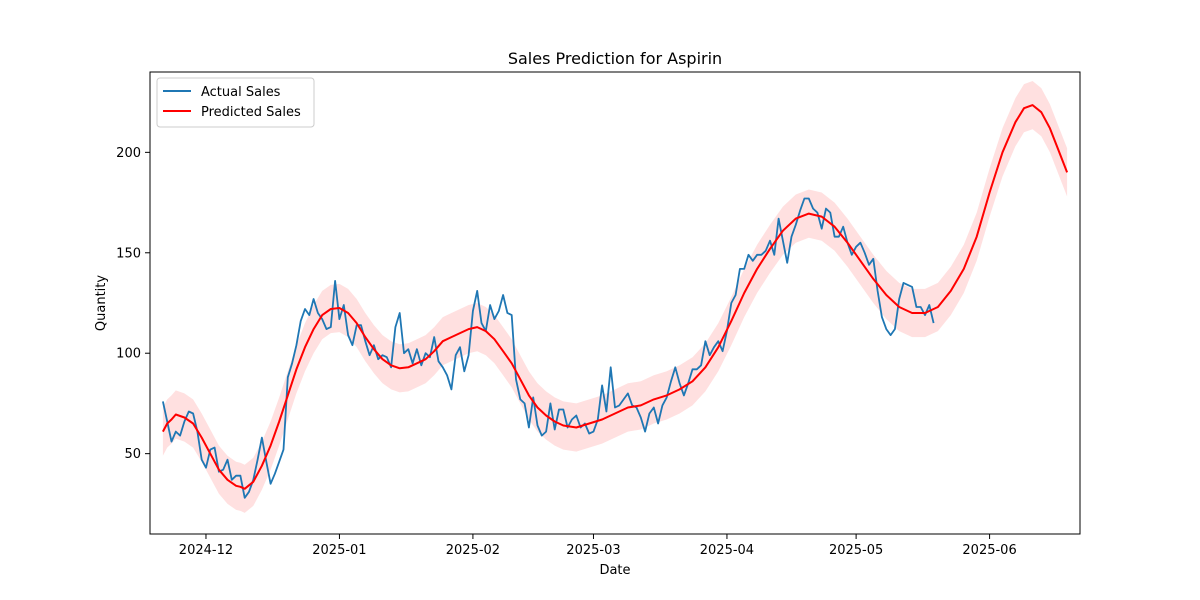 The image size is (1200, 600). I want to click on x-tick-label: 2025-01, so click(339, 550).